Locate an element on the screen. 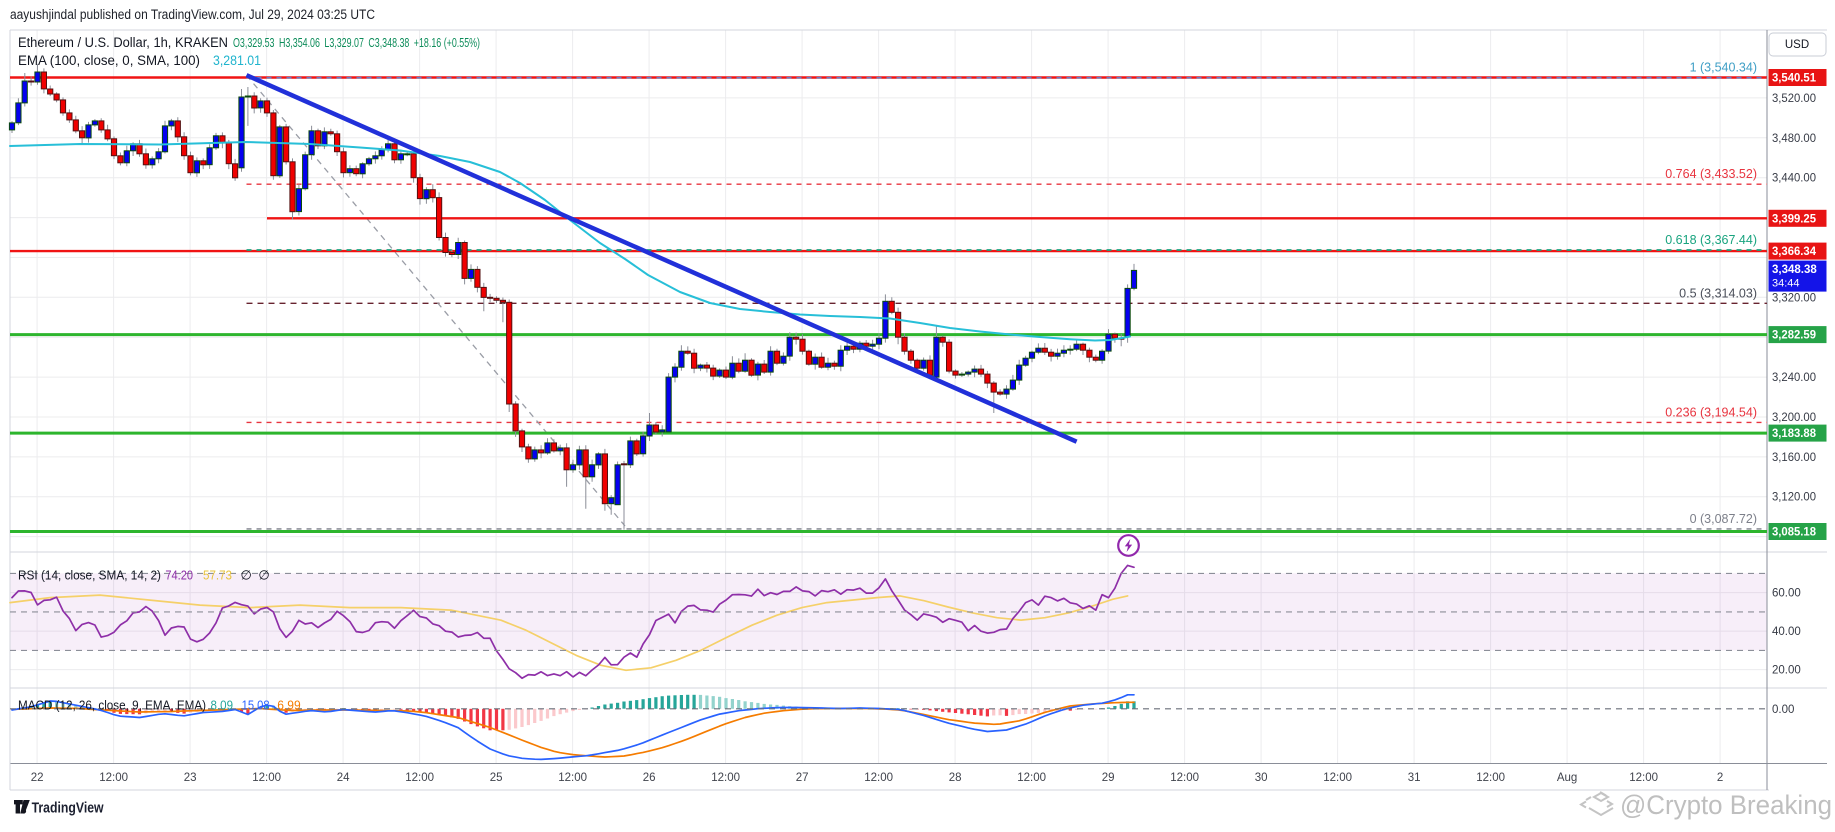 The height and width of the screenshot is (832, 1835). svg-text: 20.00 is located at coordinates (1786, 671).